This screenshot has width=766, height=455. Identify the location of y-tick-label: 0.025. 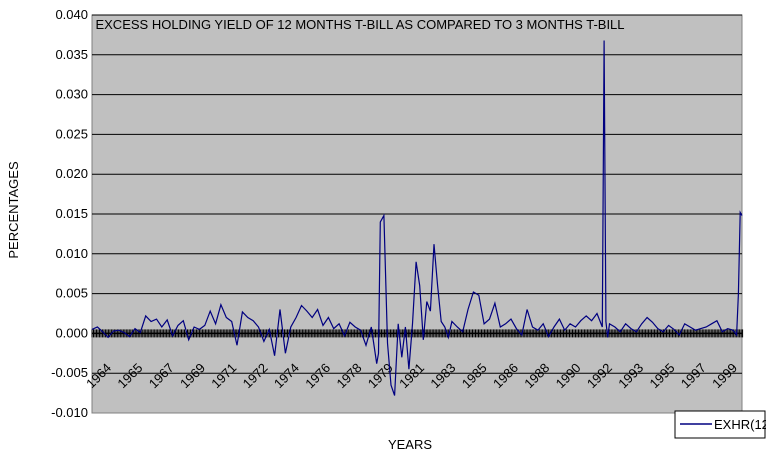
(71, 133).